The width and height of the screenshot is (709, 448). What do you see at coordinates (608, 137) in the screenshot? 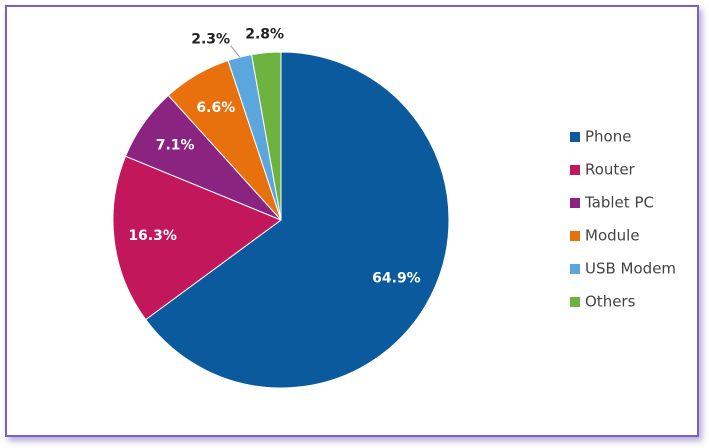
I see `legend-label: Phone` at bounding box center [608, 137].